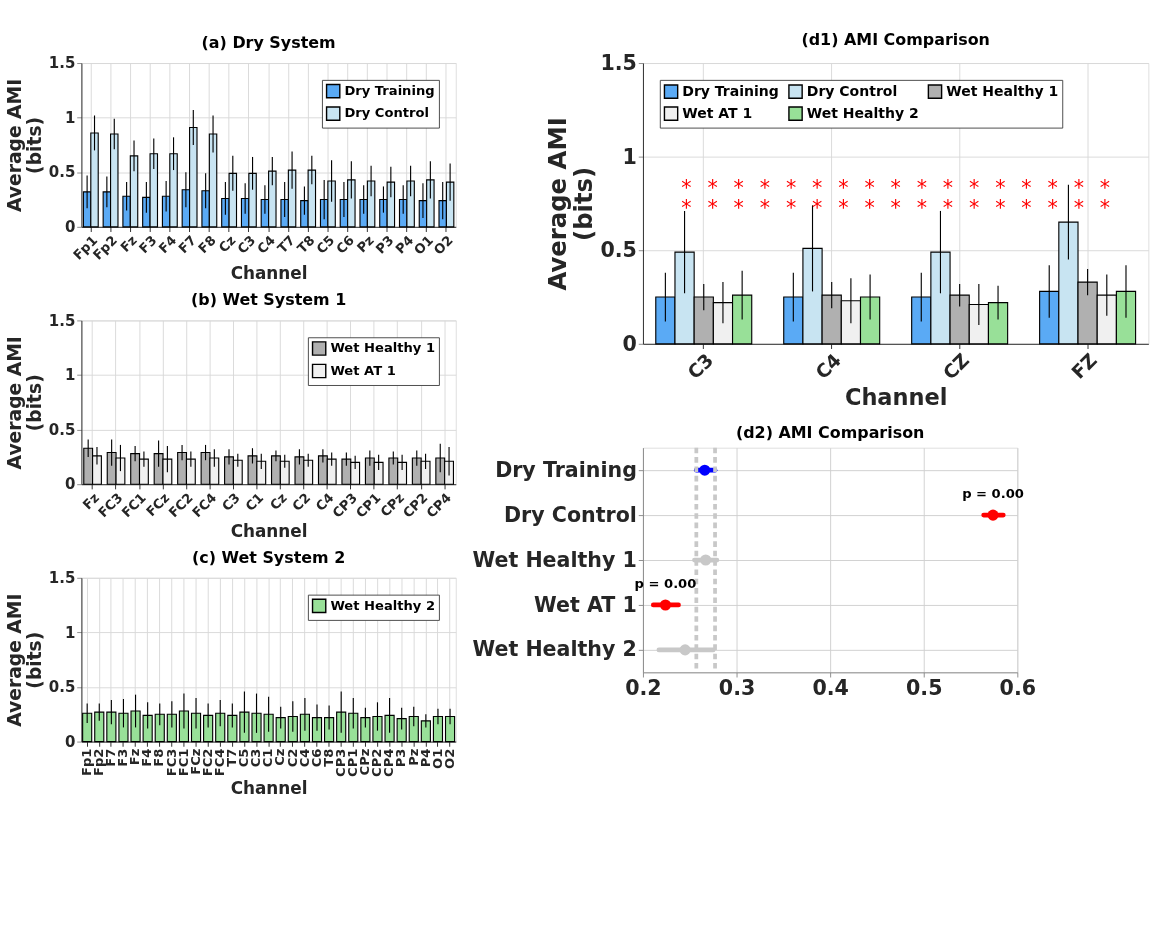 Image resolution: width=1154 pixels, height=925 pixels. Describe the element at coordinates (554, 559) in the screenshot. I see `y-tick-label: Wet Healthy 1` at that location.